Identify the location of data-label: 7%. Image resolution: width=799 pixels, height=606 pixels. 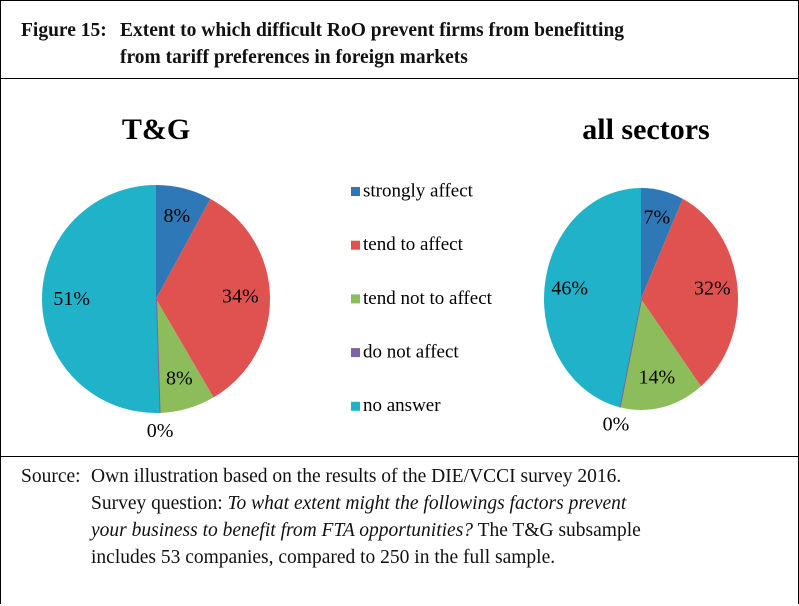
(656, 217).